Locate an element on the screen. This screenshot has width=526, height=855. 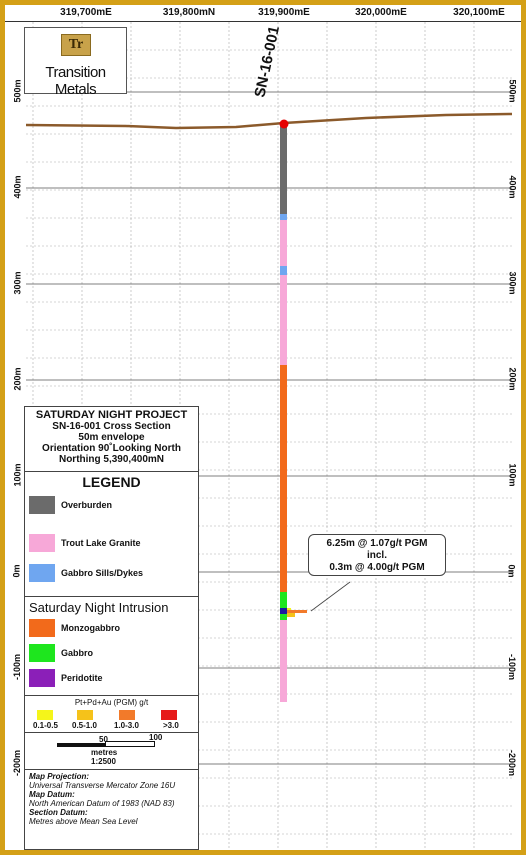
orientation-text: Orientation 90˚Looking North is located at coordinates (111, 448).